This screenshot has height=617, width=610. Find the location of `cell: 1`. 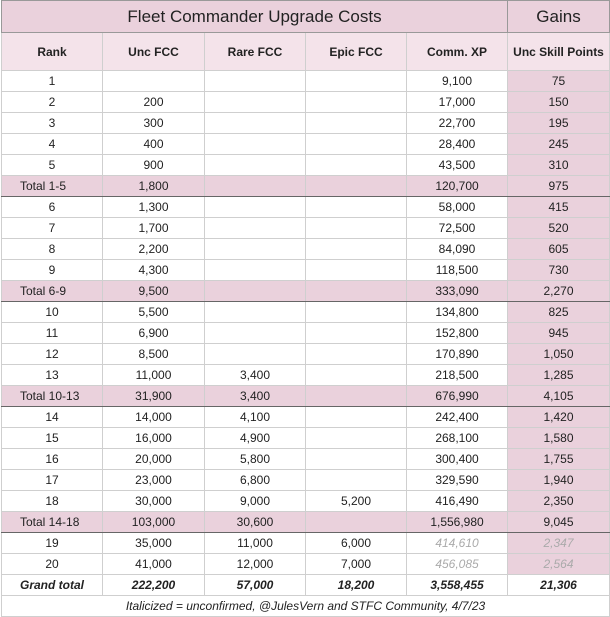

cell: 1 is located at coordinates (52, 81).